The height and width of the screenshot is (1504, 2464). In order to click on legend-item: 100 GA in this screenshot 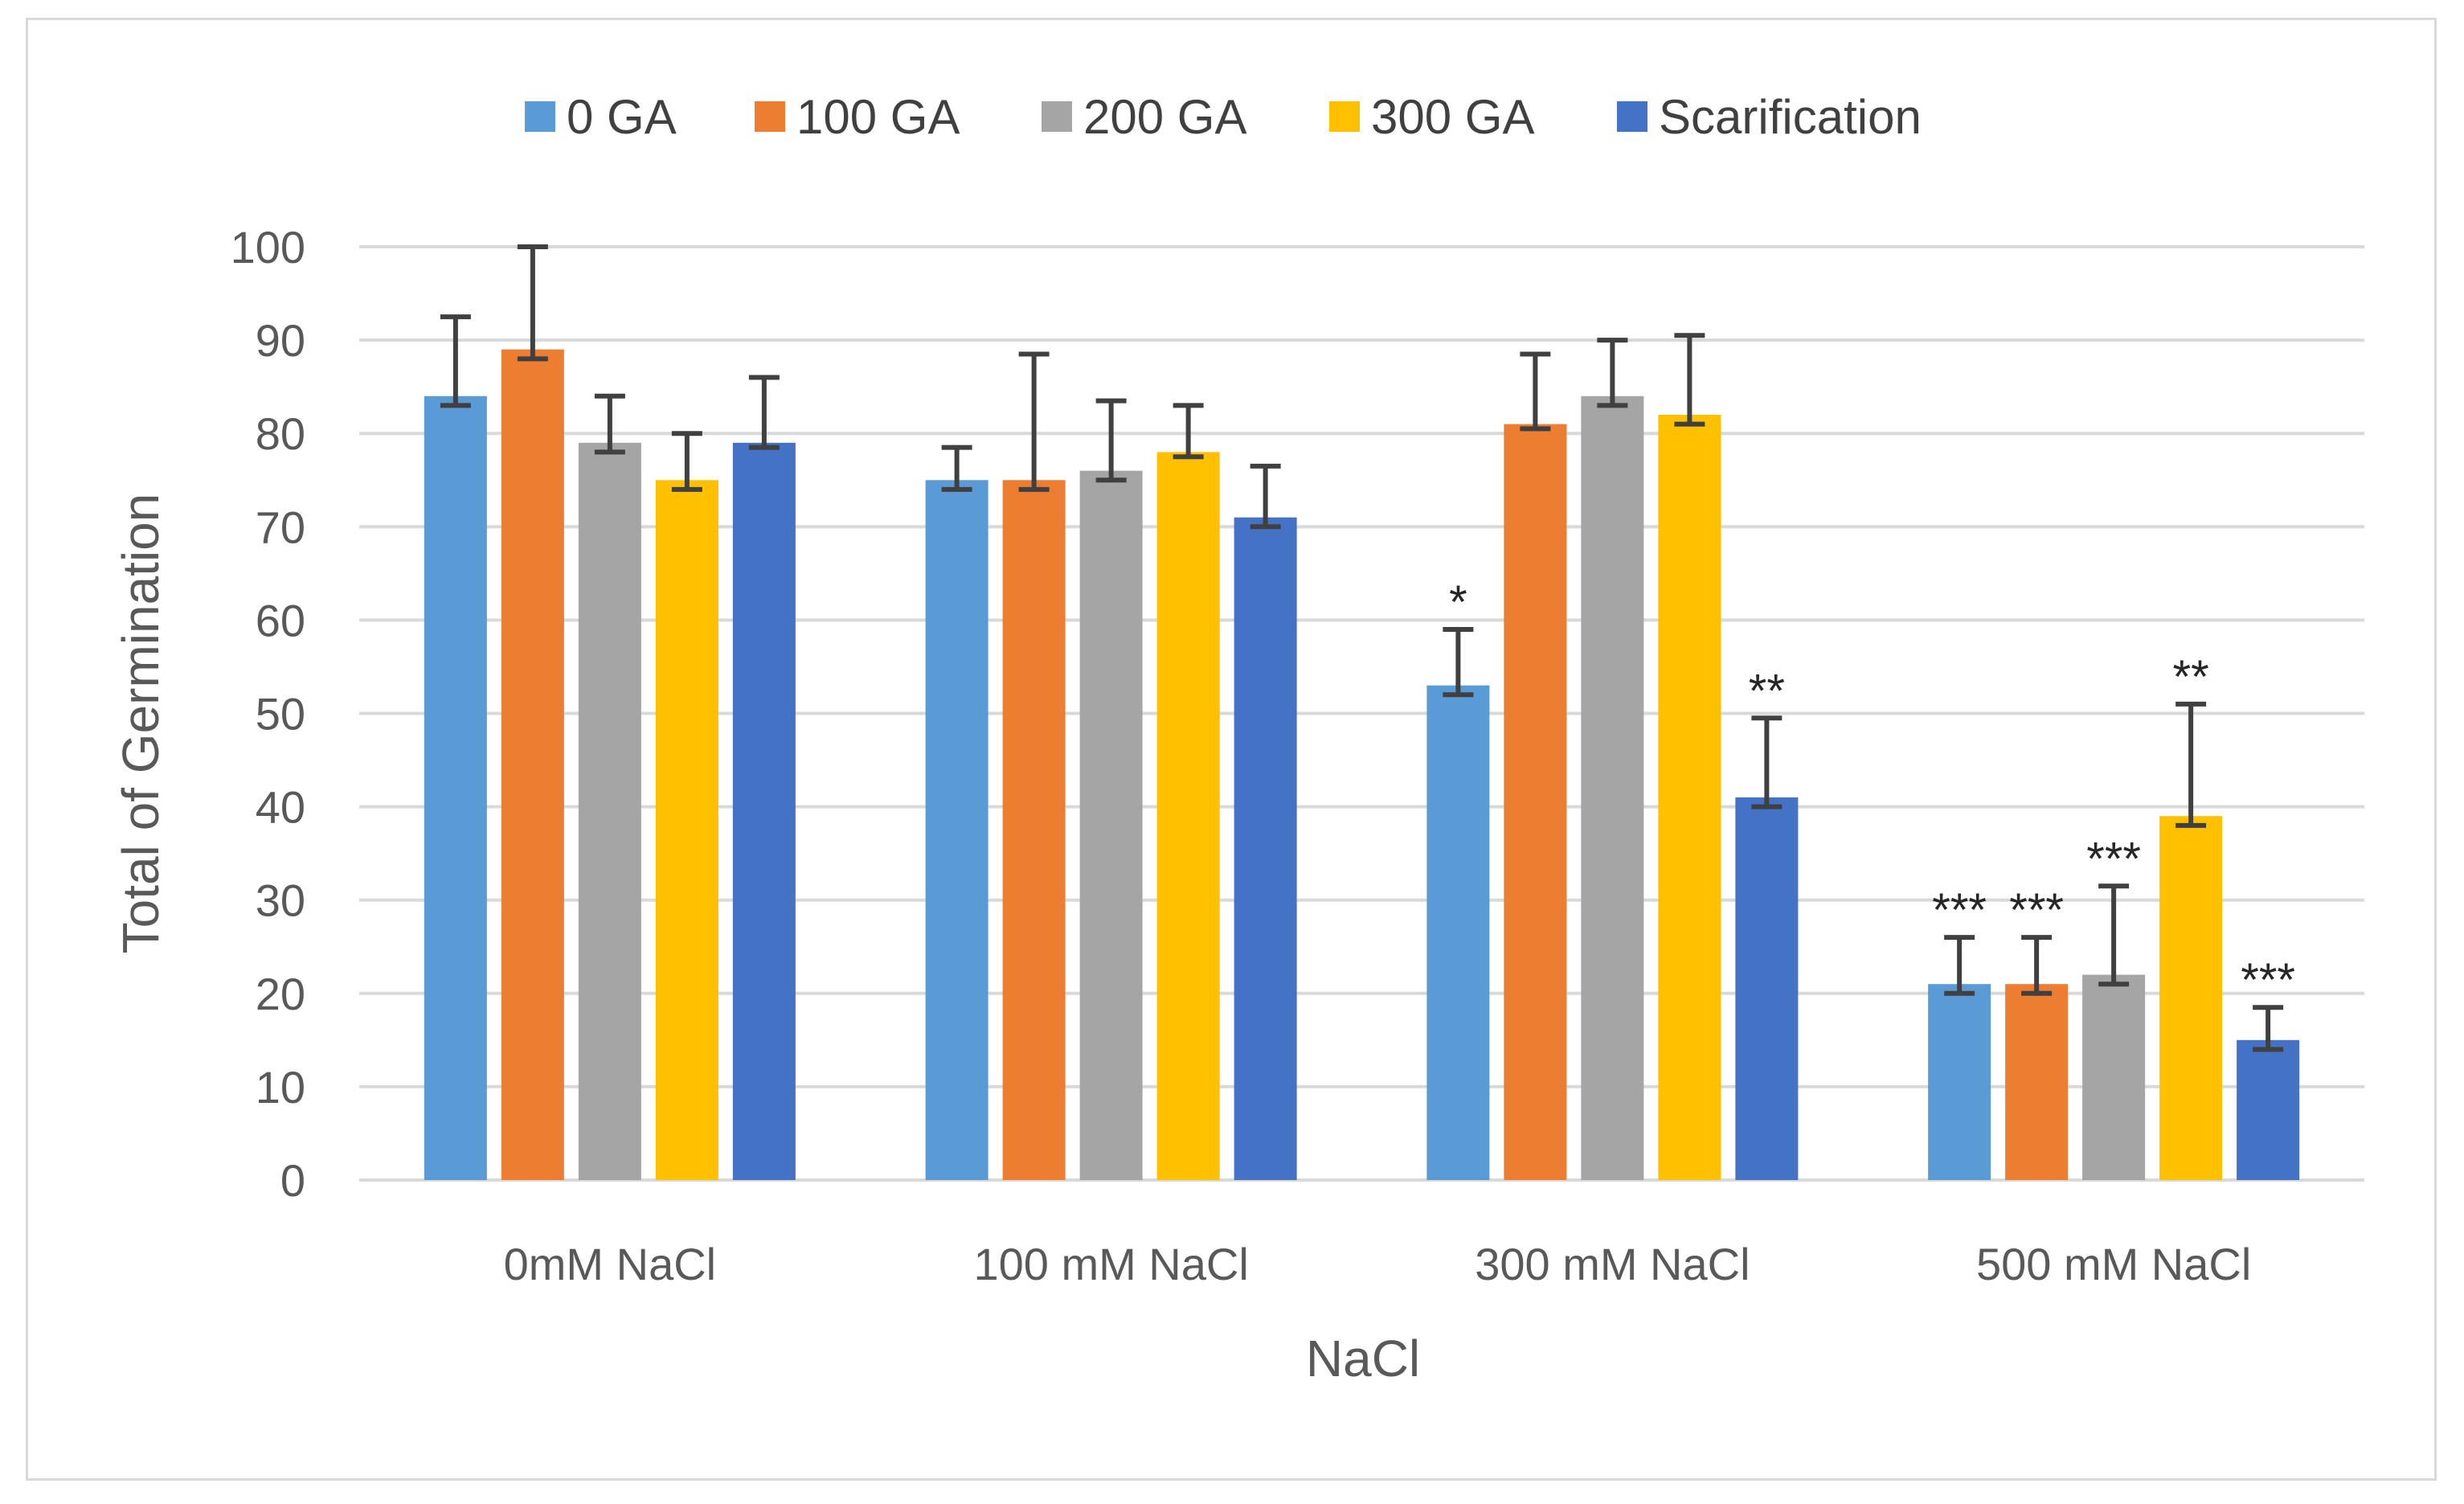, I will do `click(857, 117)`.